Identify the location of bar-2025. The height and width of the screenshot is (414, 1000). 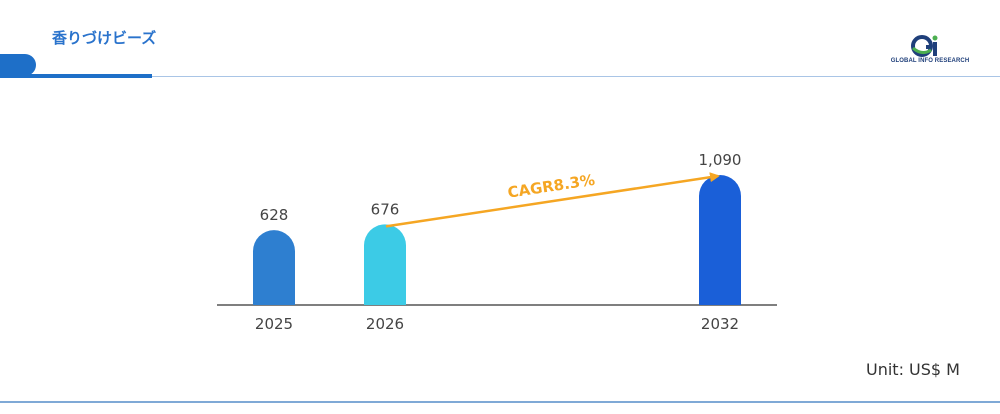
(274, 267).